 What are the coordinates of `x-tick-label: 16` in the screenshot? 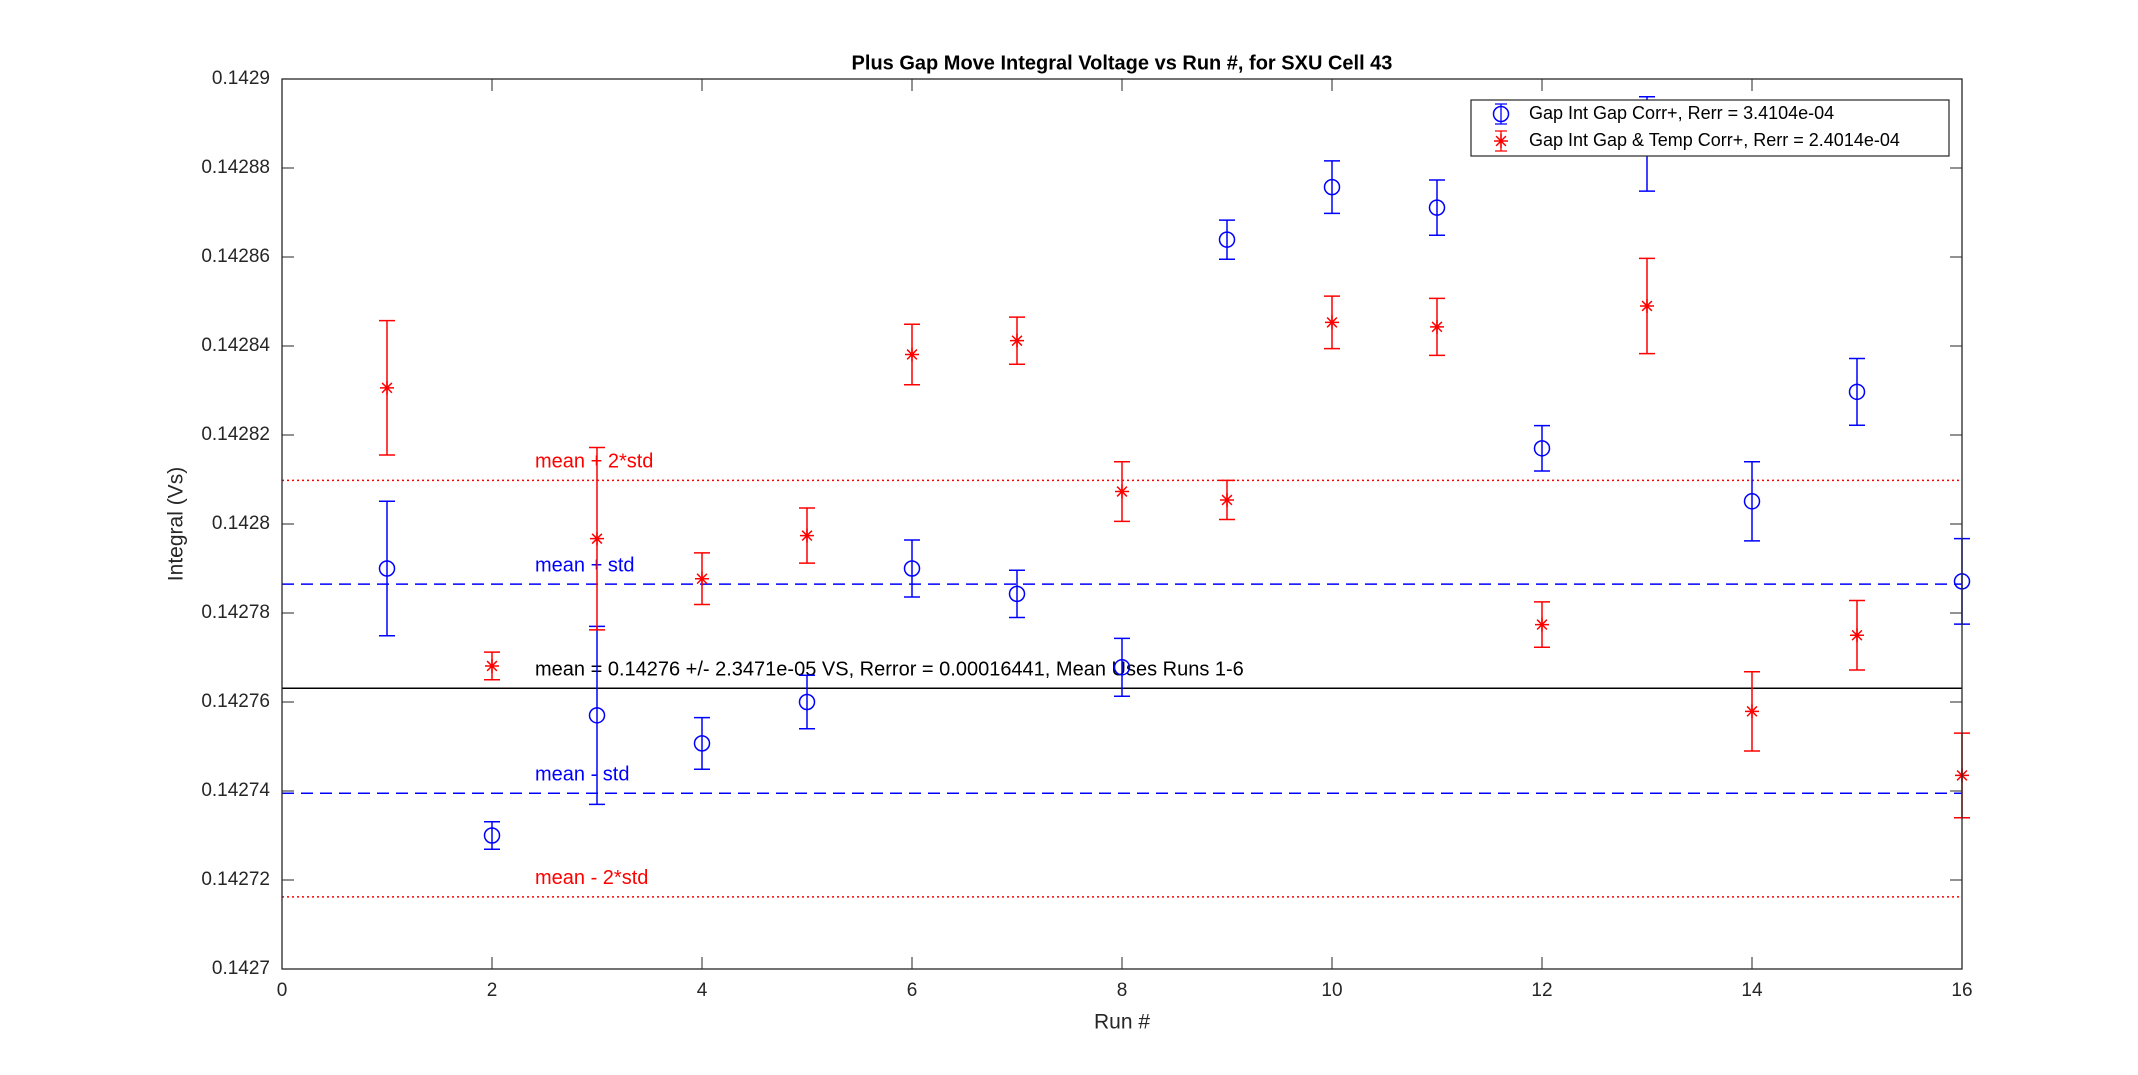 It's located at (1961, 990).